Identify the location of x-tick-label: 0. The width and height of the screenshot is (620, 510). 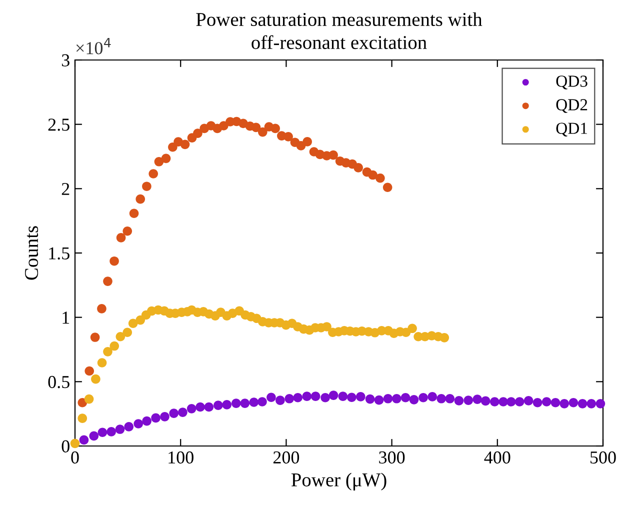
(75, 457).